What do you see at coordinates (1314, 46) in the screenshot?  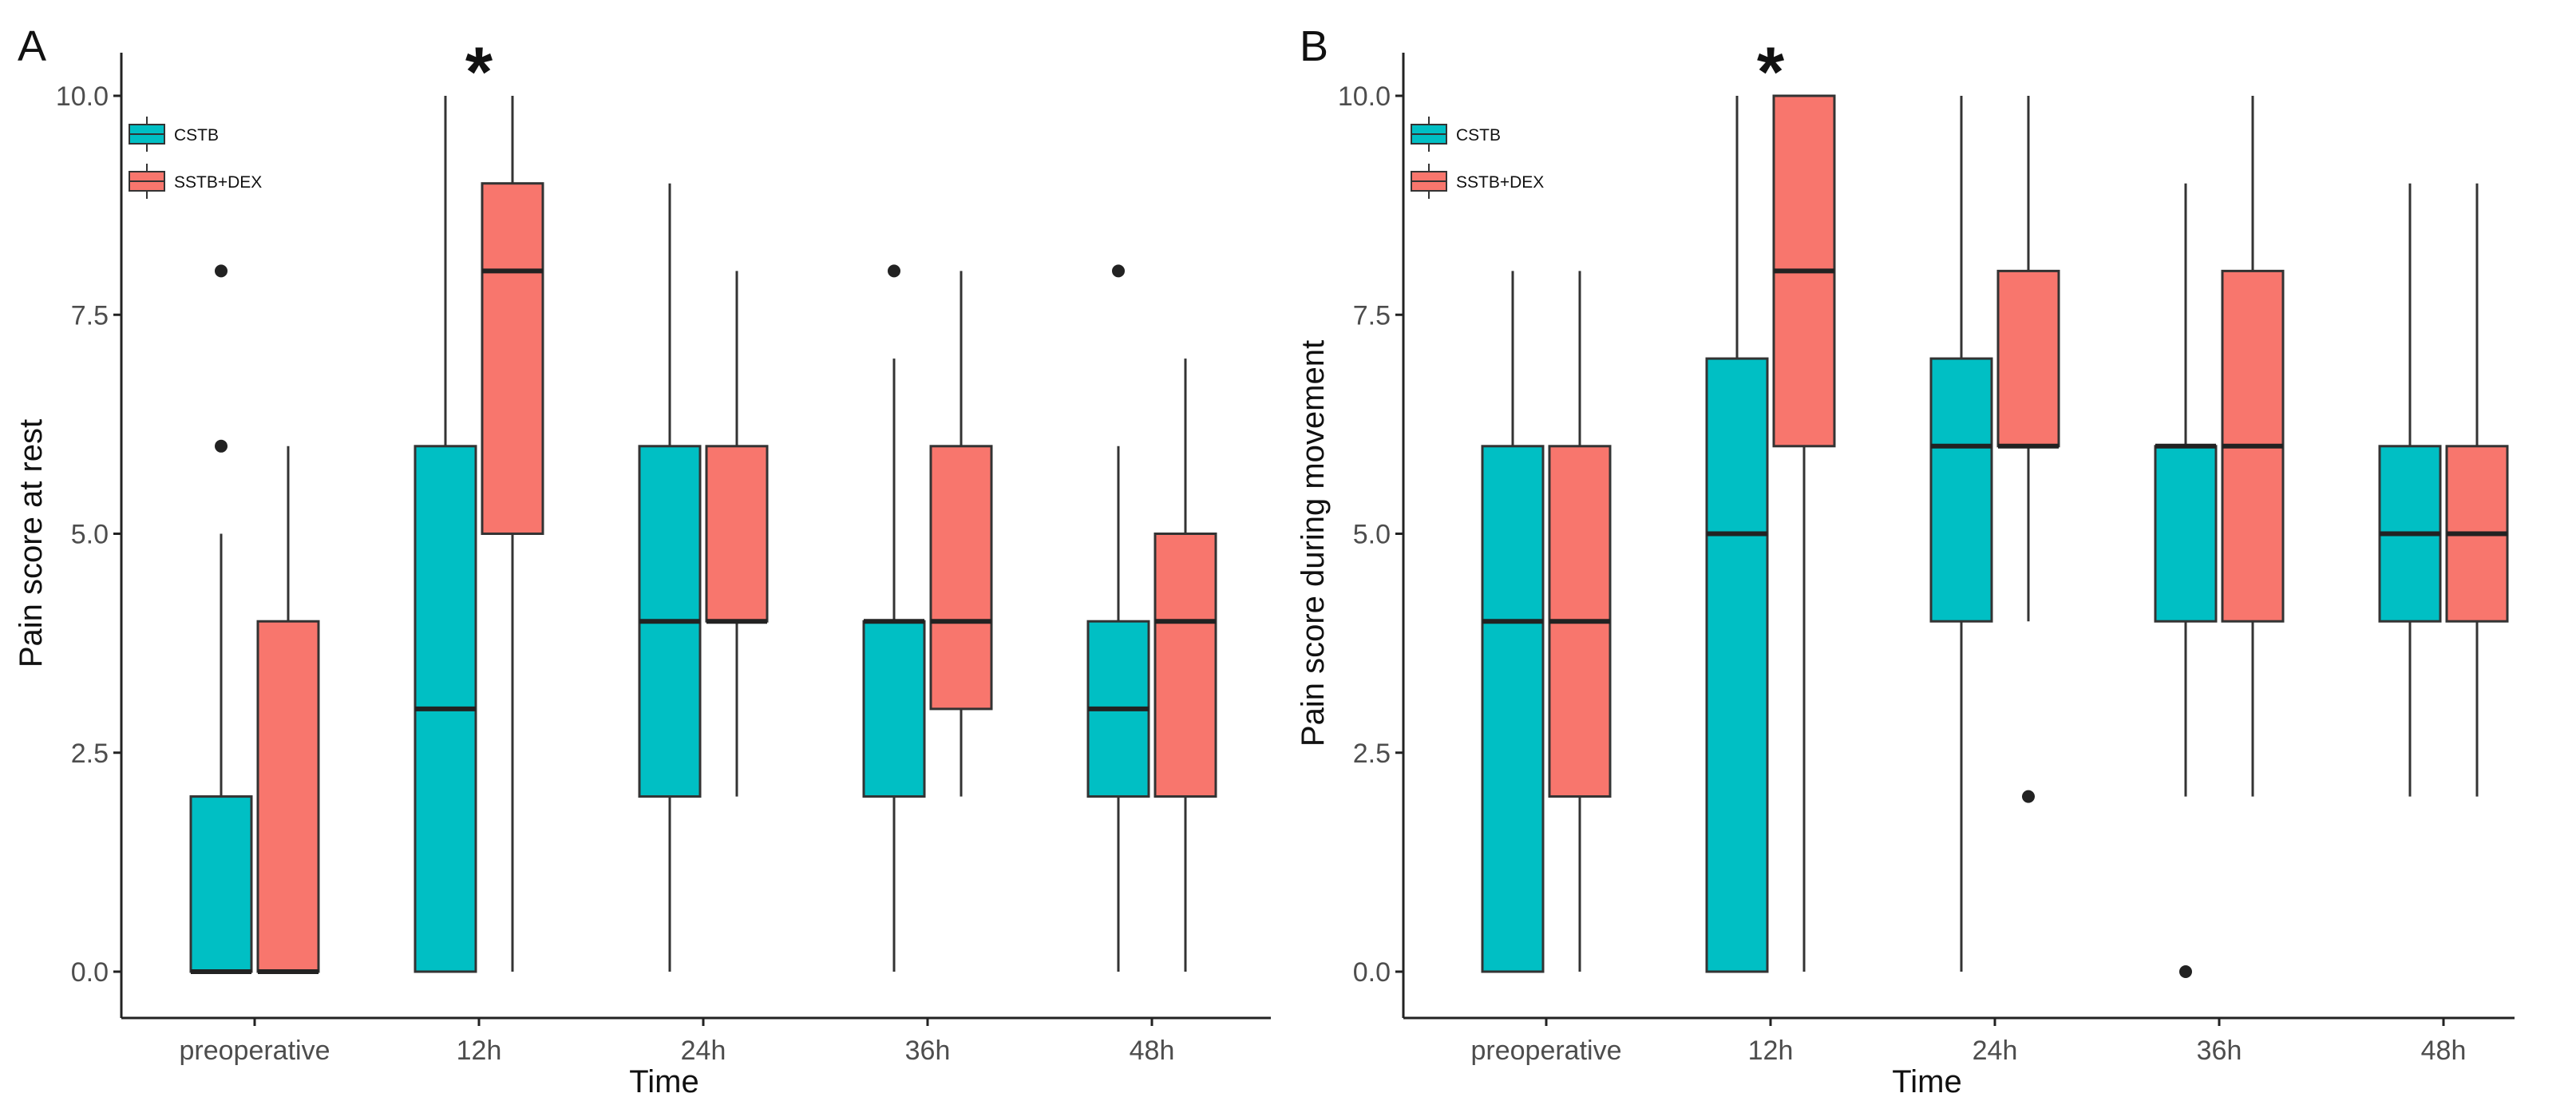 I see `panel-label: B` at bounding box center [1314, 46].